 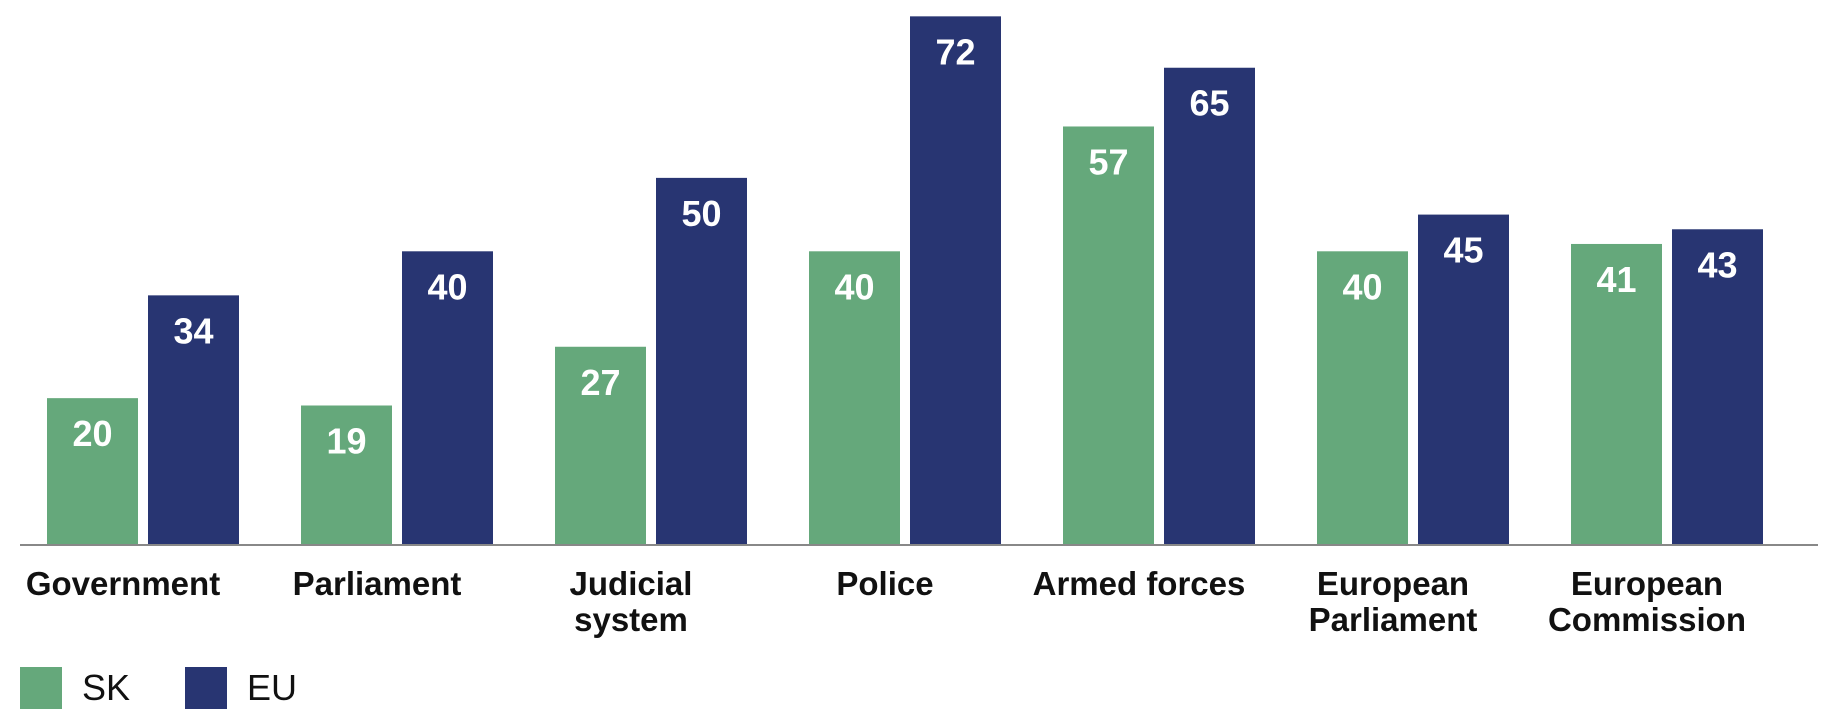 I want to click on category-label-5: European Parliament, so click(x=1393, y=601).